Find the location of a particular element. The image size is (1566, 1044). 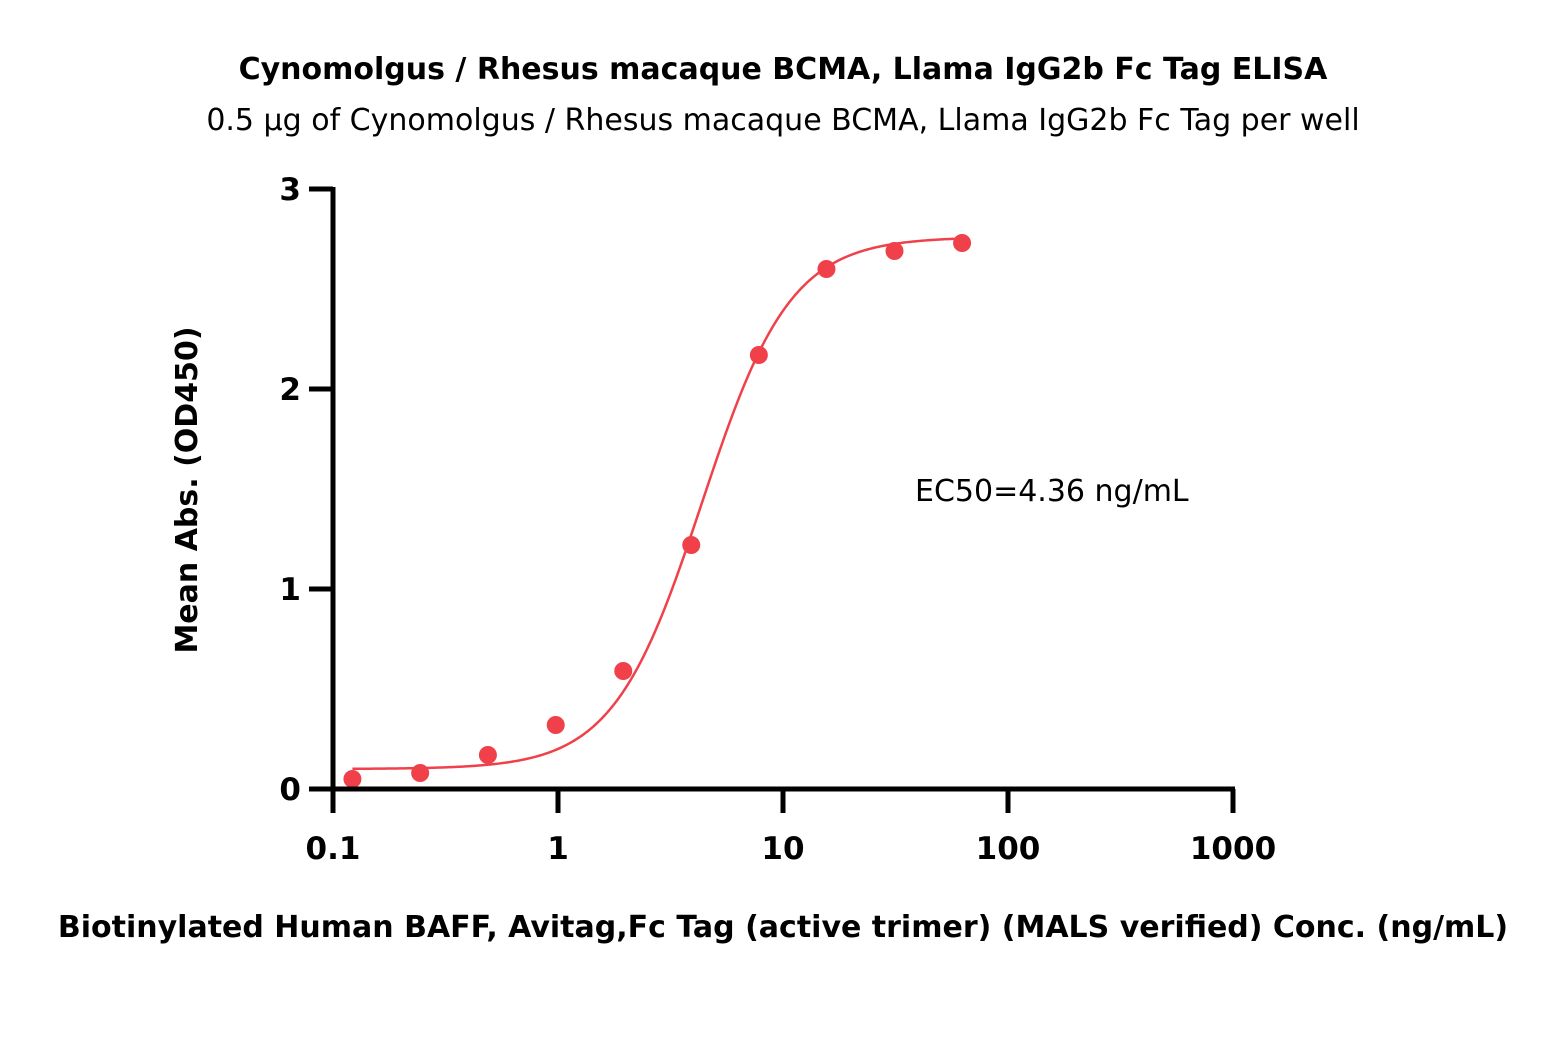

x-tick-label: 1 is located at coordinates (558, 849).